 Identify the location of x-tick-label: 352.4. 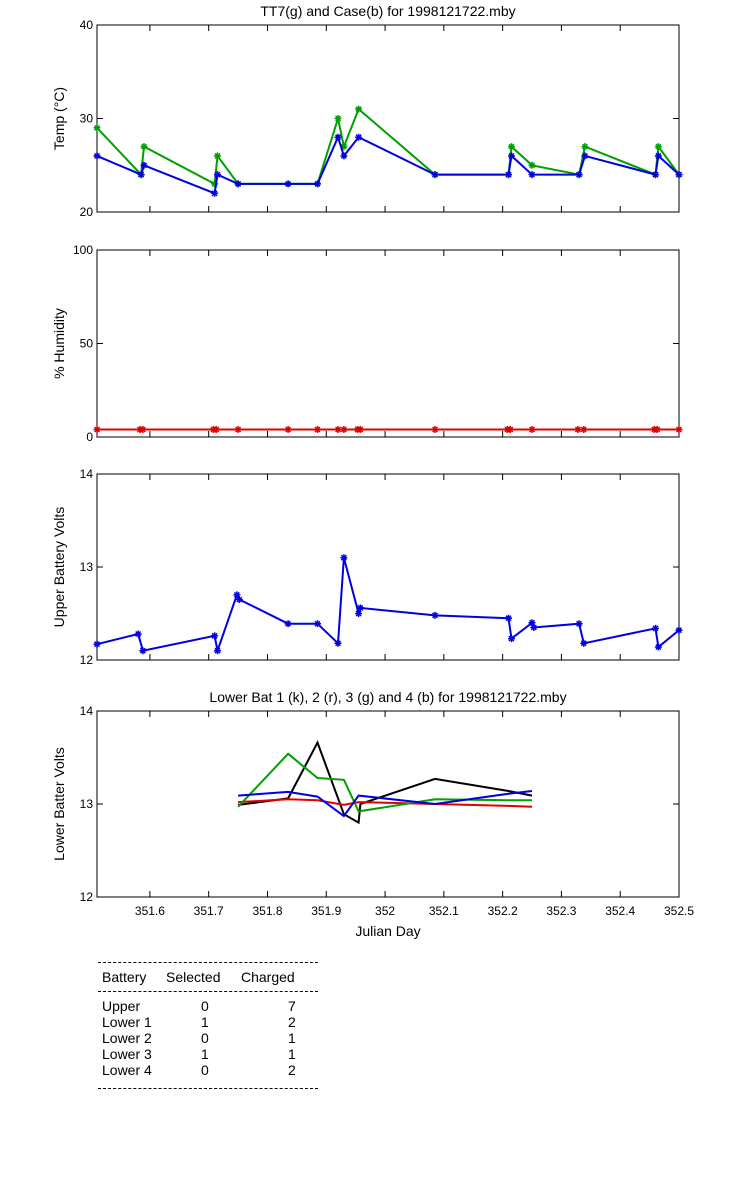
(620, 911).